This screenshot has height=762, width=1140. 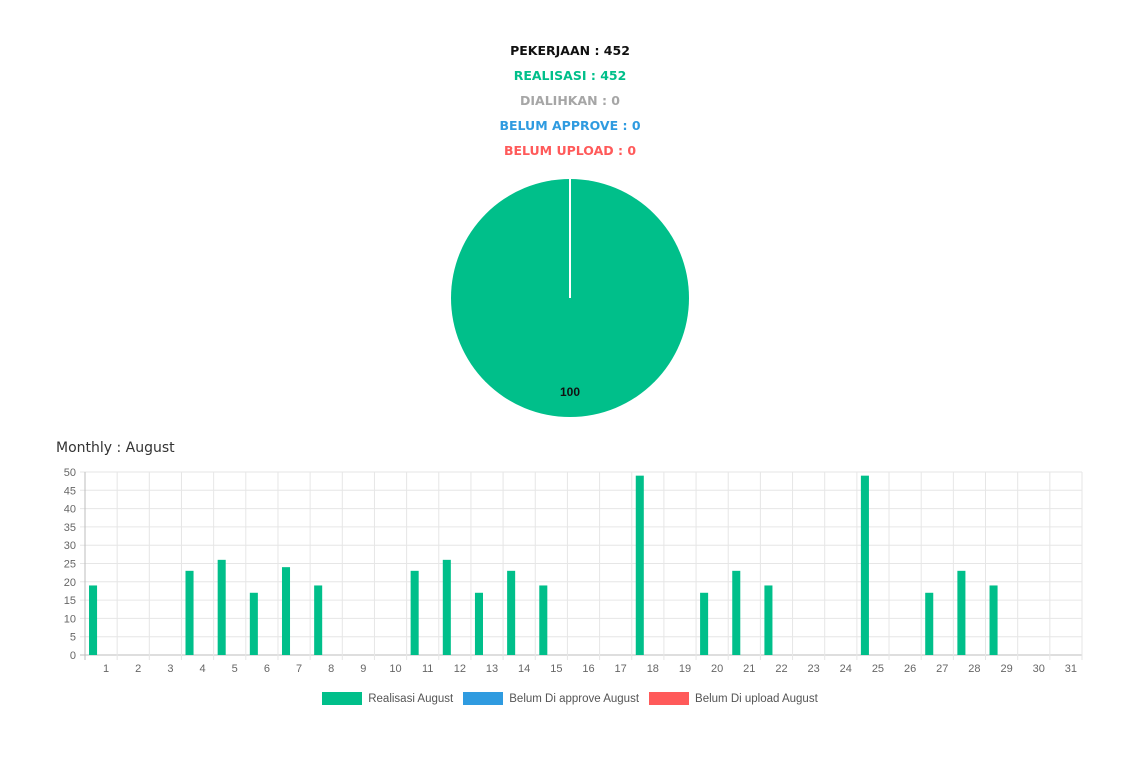 I want to click on x-tick-label: 29, so click(x=1006, y=669).